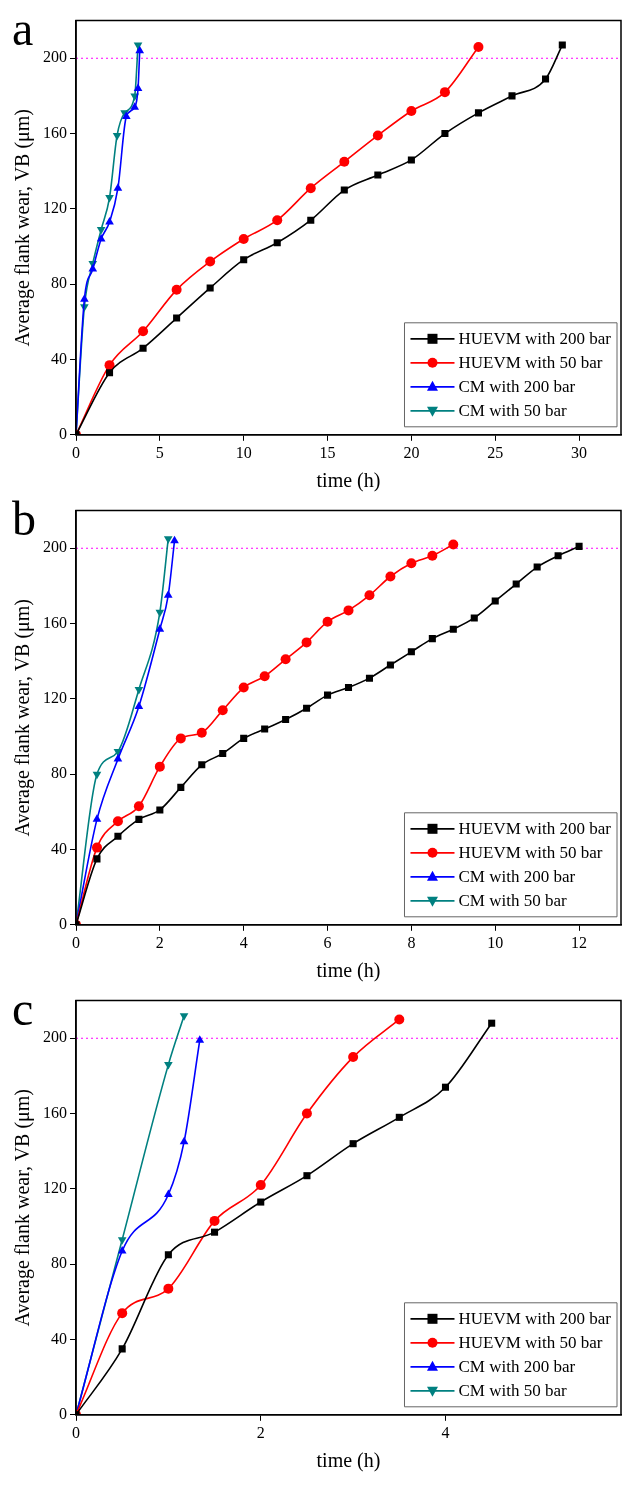  What do you see at coordinates (579, 452) in the screenshot?
I see `x-tick-label: 30` at bounding box center [579, 452].